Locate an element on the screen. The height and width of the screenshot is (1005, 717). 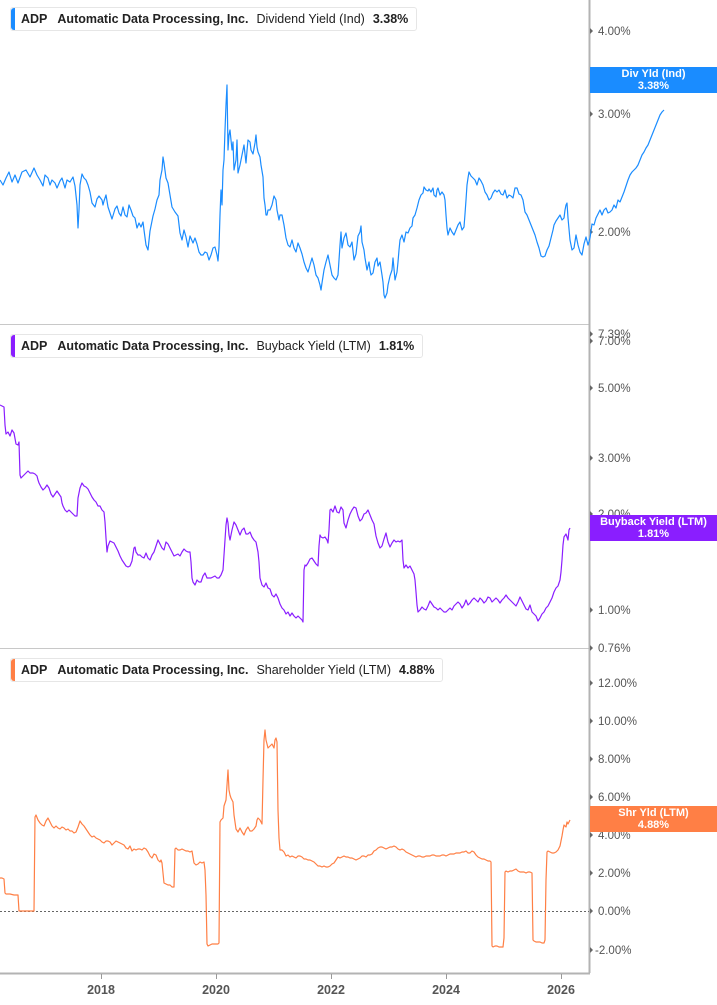
x-tick-label: 2020 is located at coordinates (216, 990).